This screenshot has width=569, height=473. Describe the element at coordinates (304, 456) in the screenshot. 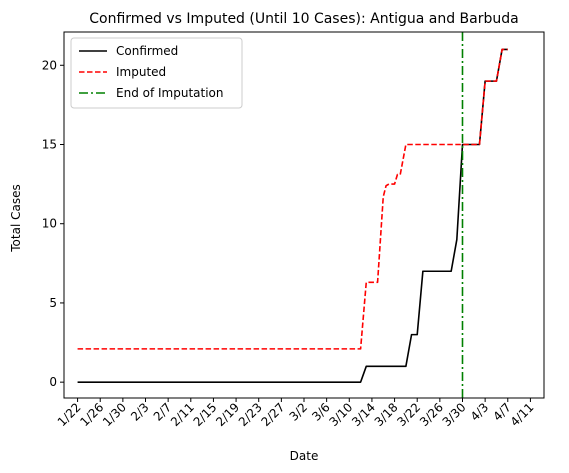

I see `x-axis-label: Date` at that location.